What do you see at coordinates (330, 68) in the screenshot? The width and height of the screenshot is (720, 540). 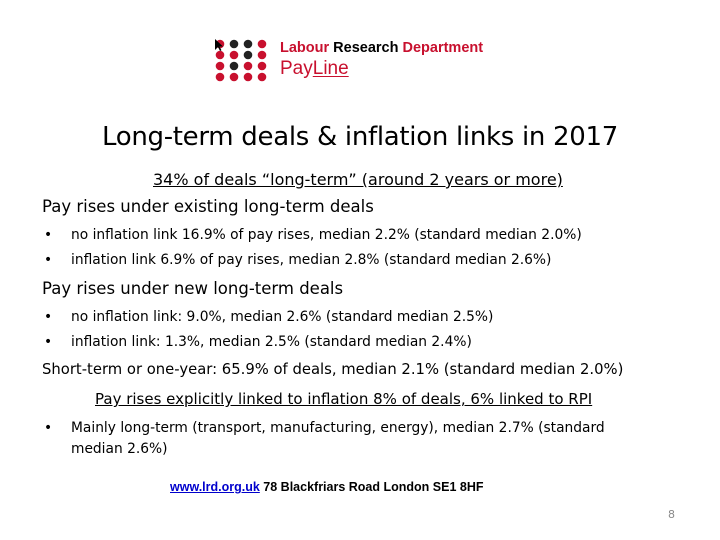 I see `logo-product-suffix: Line` at bounding box center [330, 68].